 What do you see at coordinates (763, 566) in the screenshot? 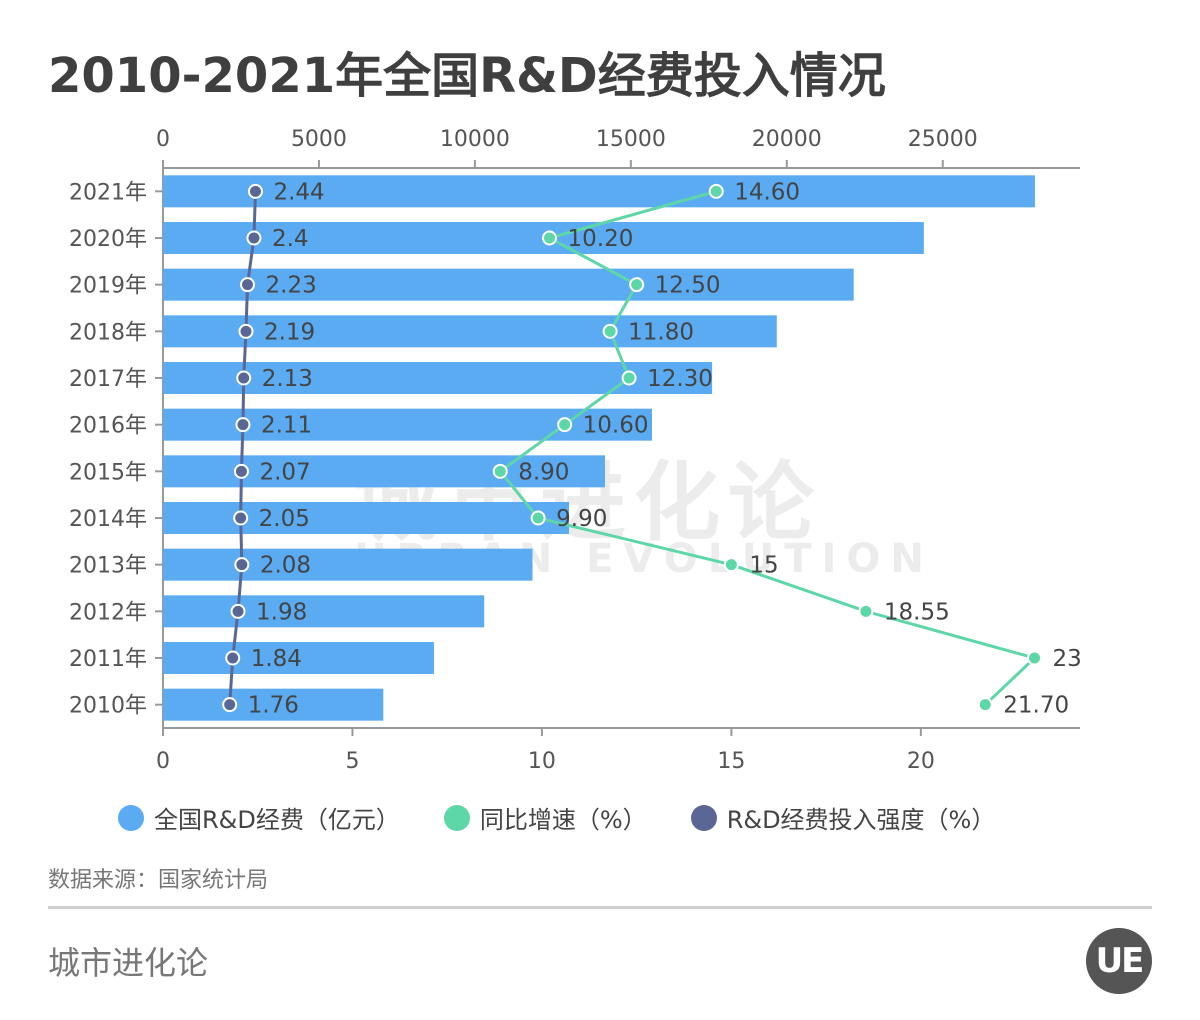
I see `growth-rate-data-label: 15` at bounding box center [763, 566].